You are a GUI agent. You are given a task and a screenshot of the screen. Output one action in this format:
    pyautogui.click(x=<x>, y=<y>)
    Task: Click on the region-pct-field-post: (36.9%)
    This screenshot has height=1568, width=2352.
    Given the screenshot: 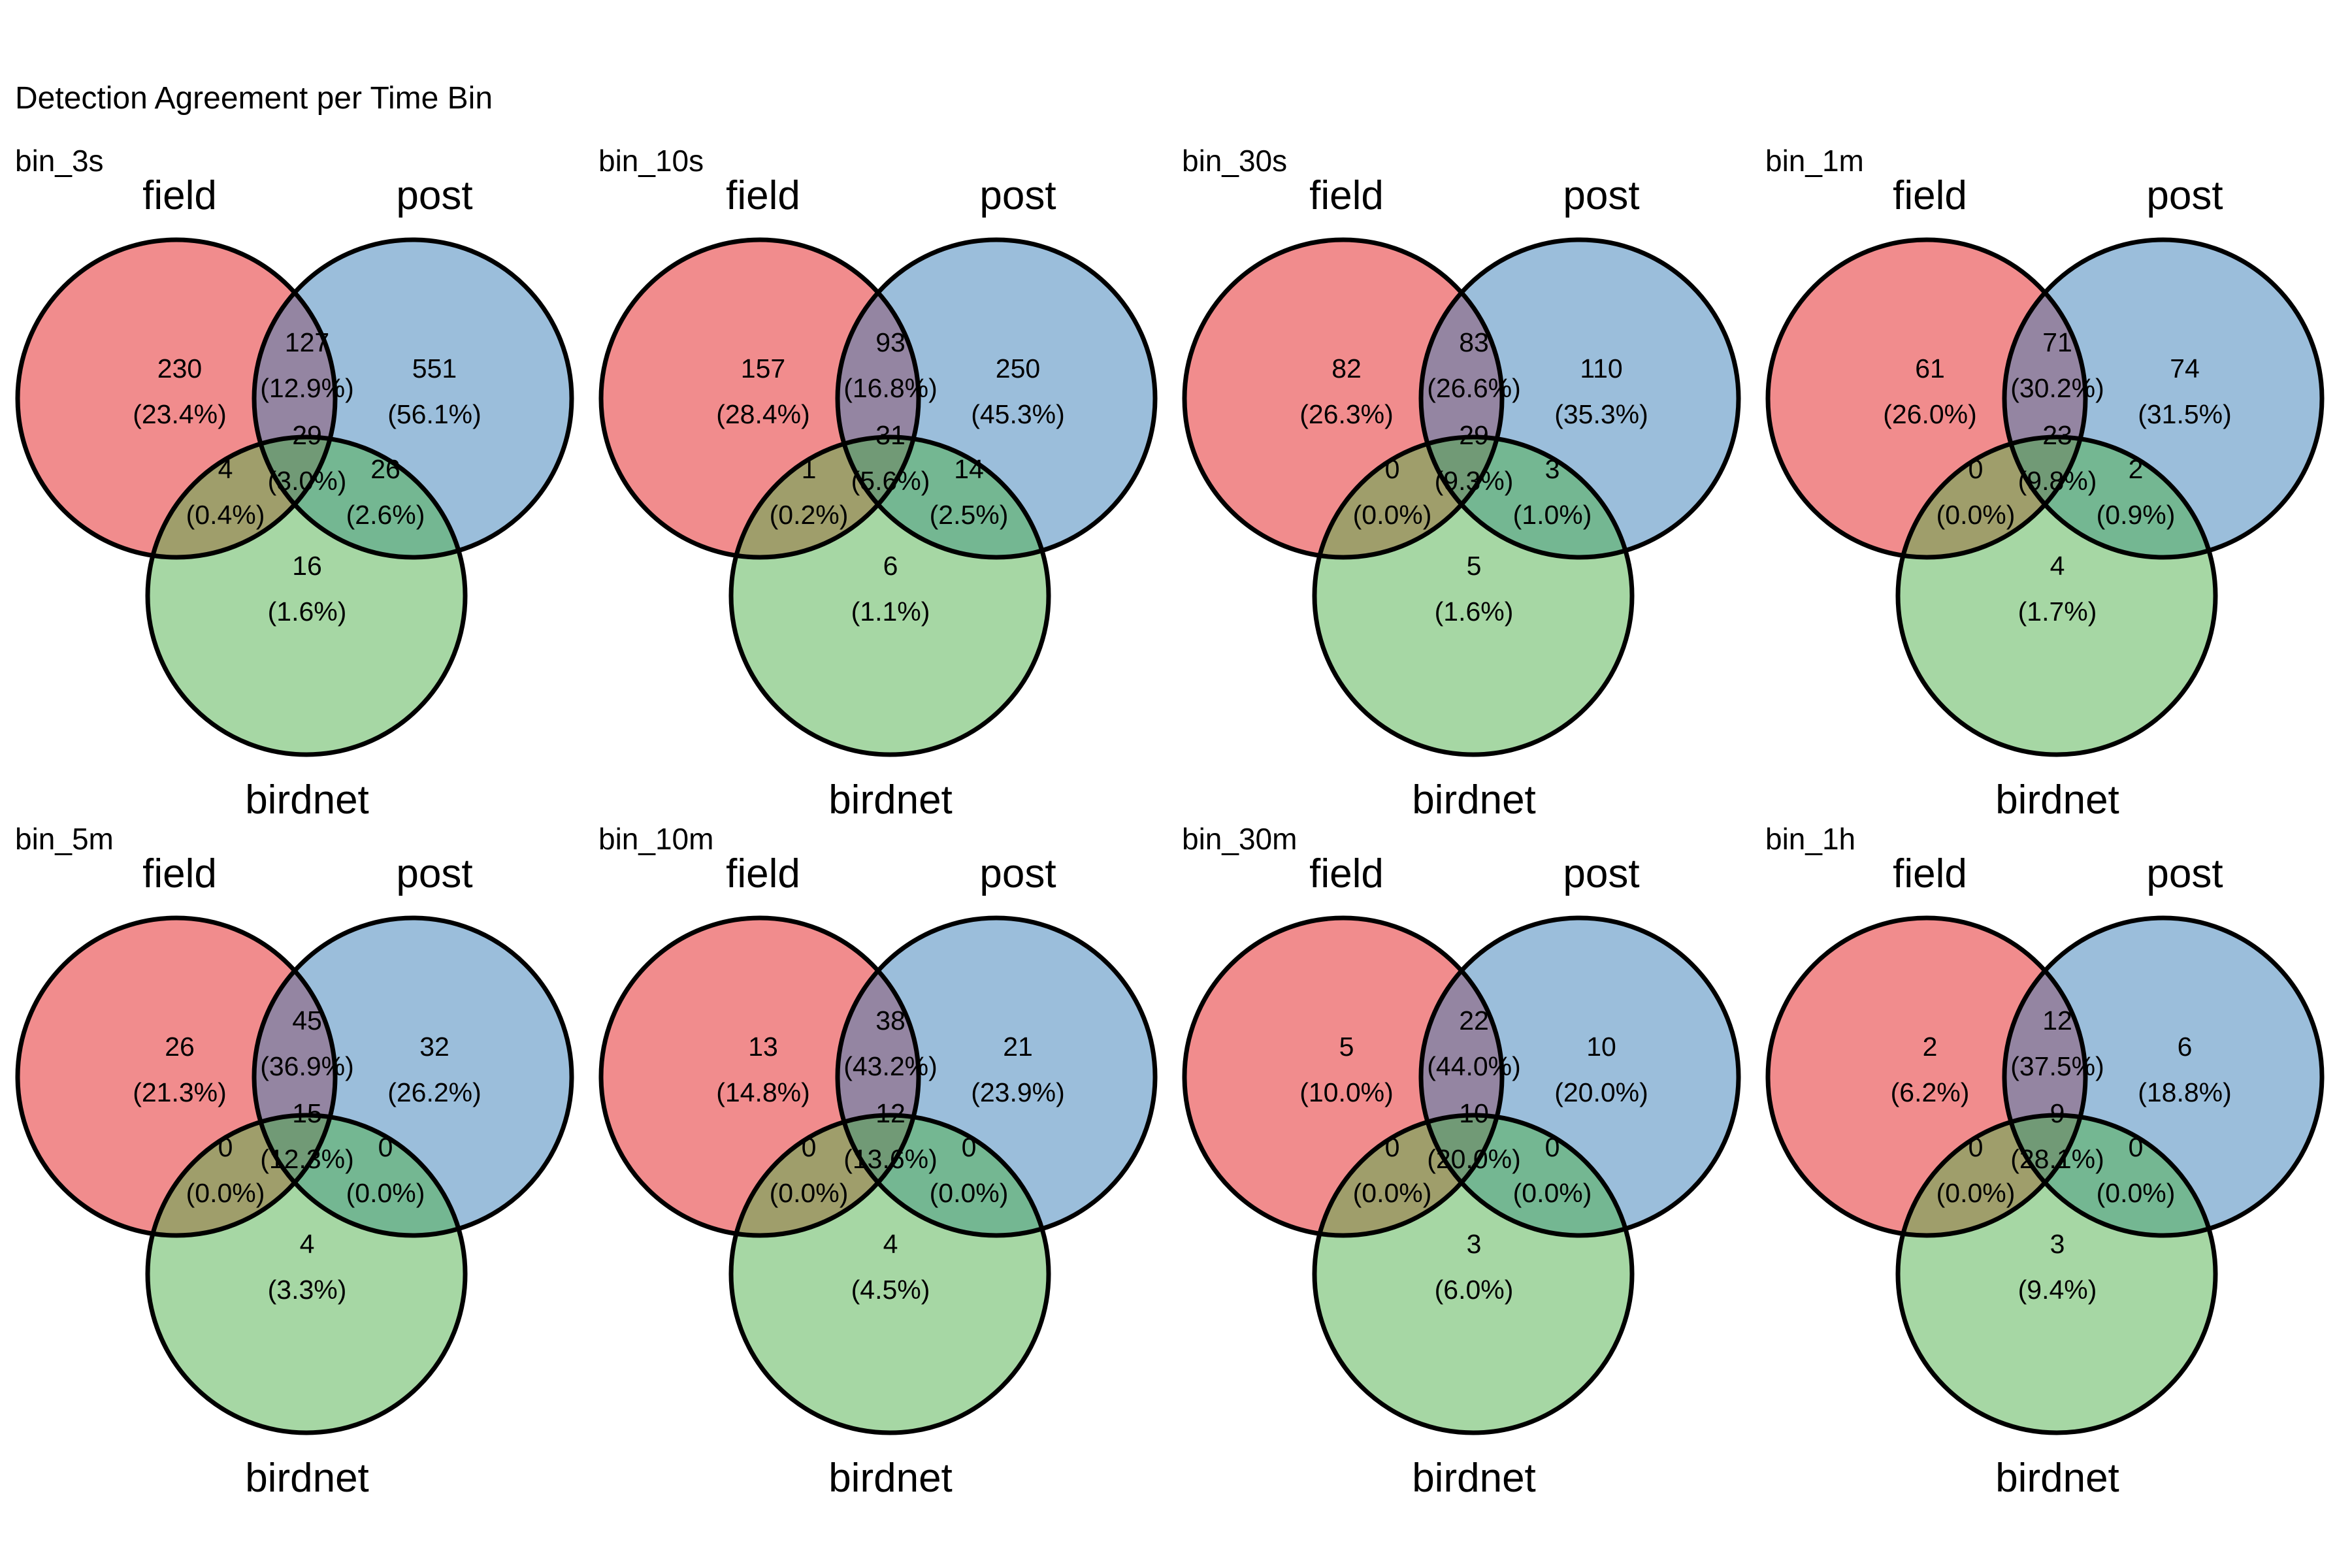 What is the action you would take?
    pyautogui.click(x=307, y=1066)
    